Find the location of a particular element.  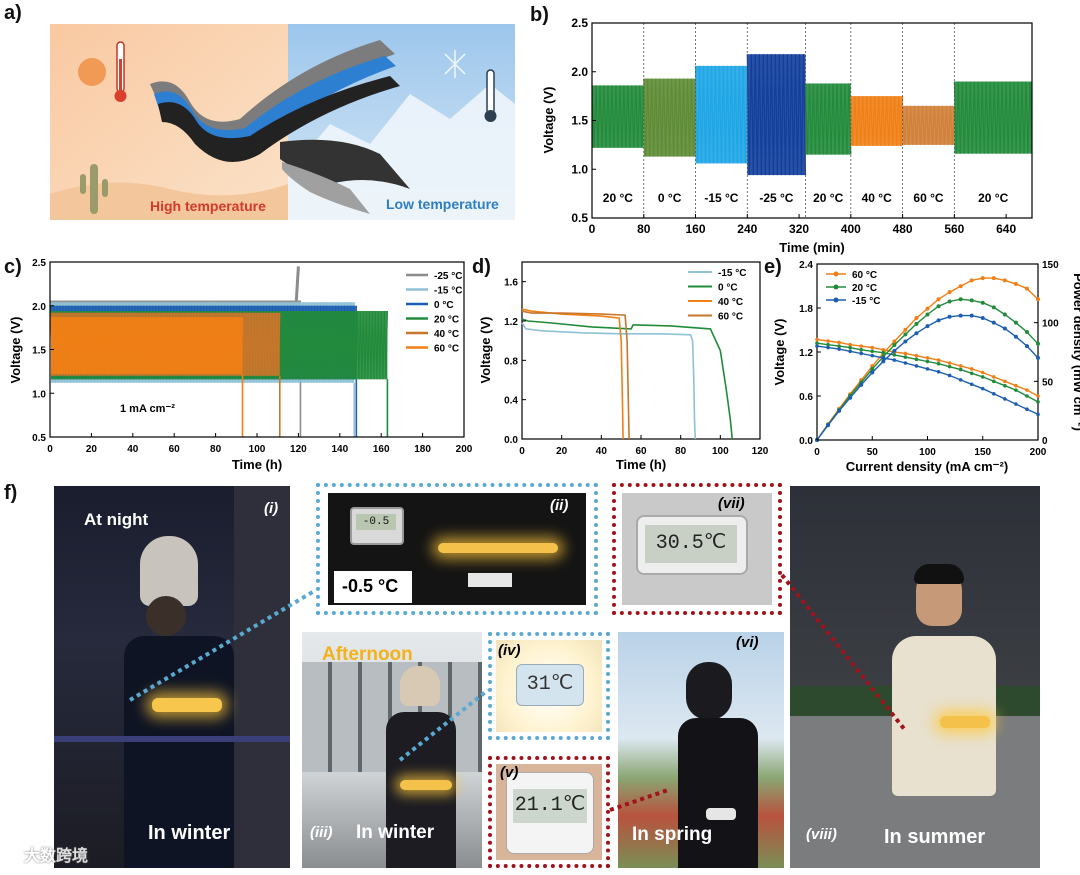

series-c-2-trace is located at coordinates (203, 342).